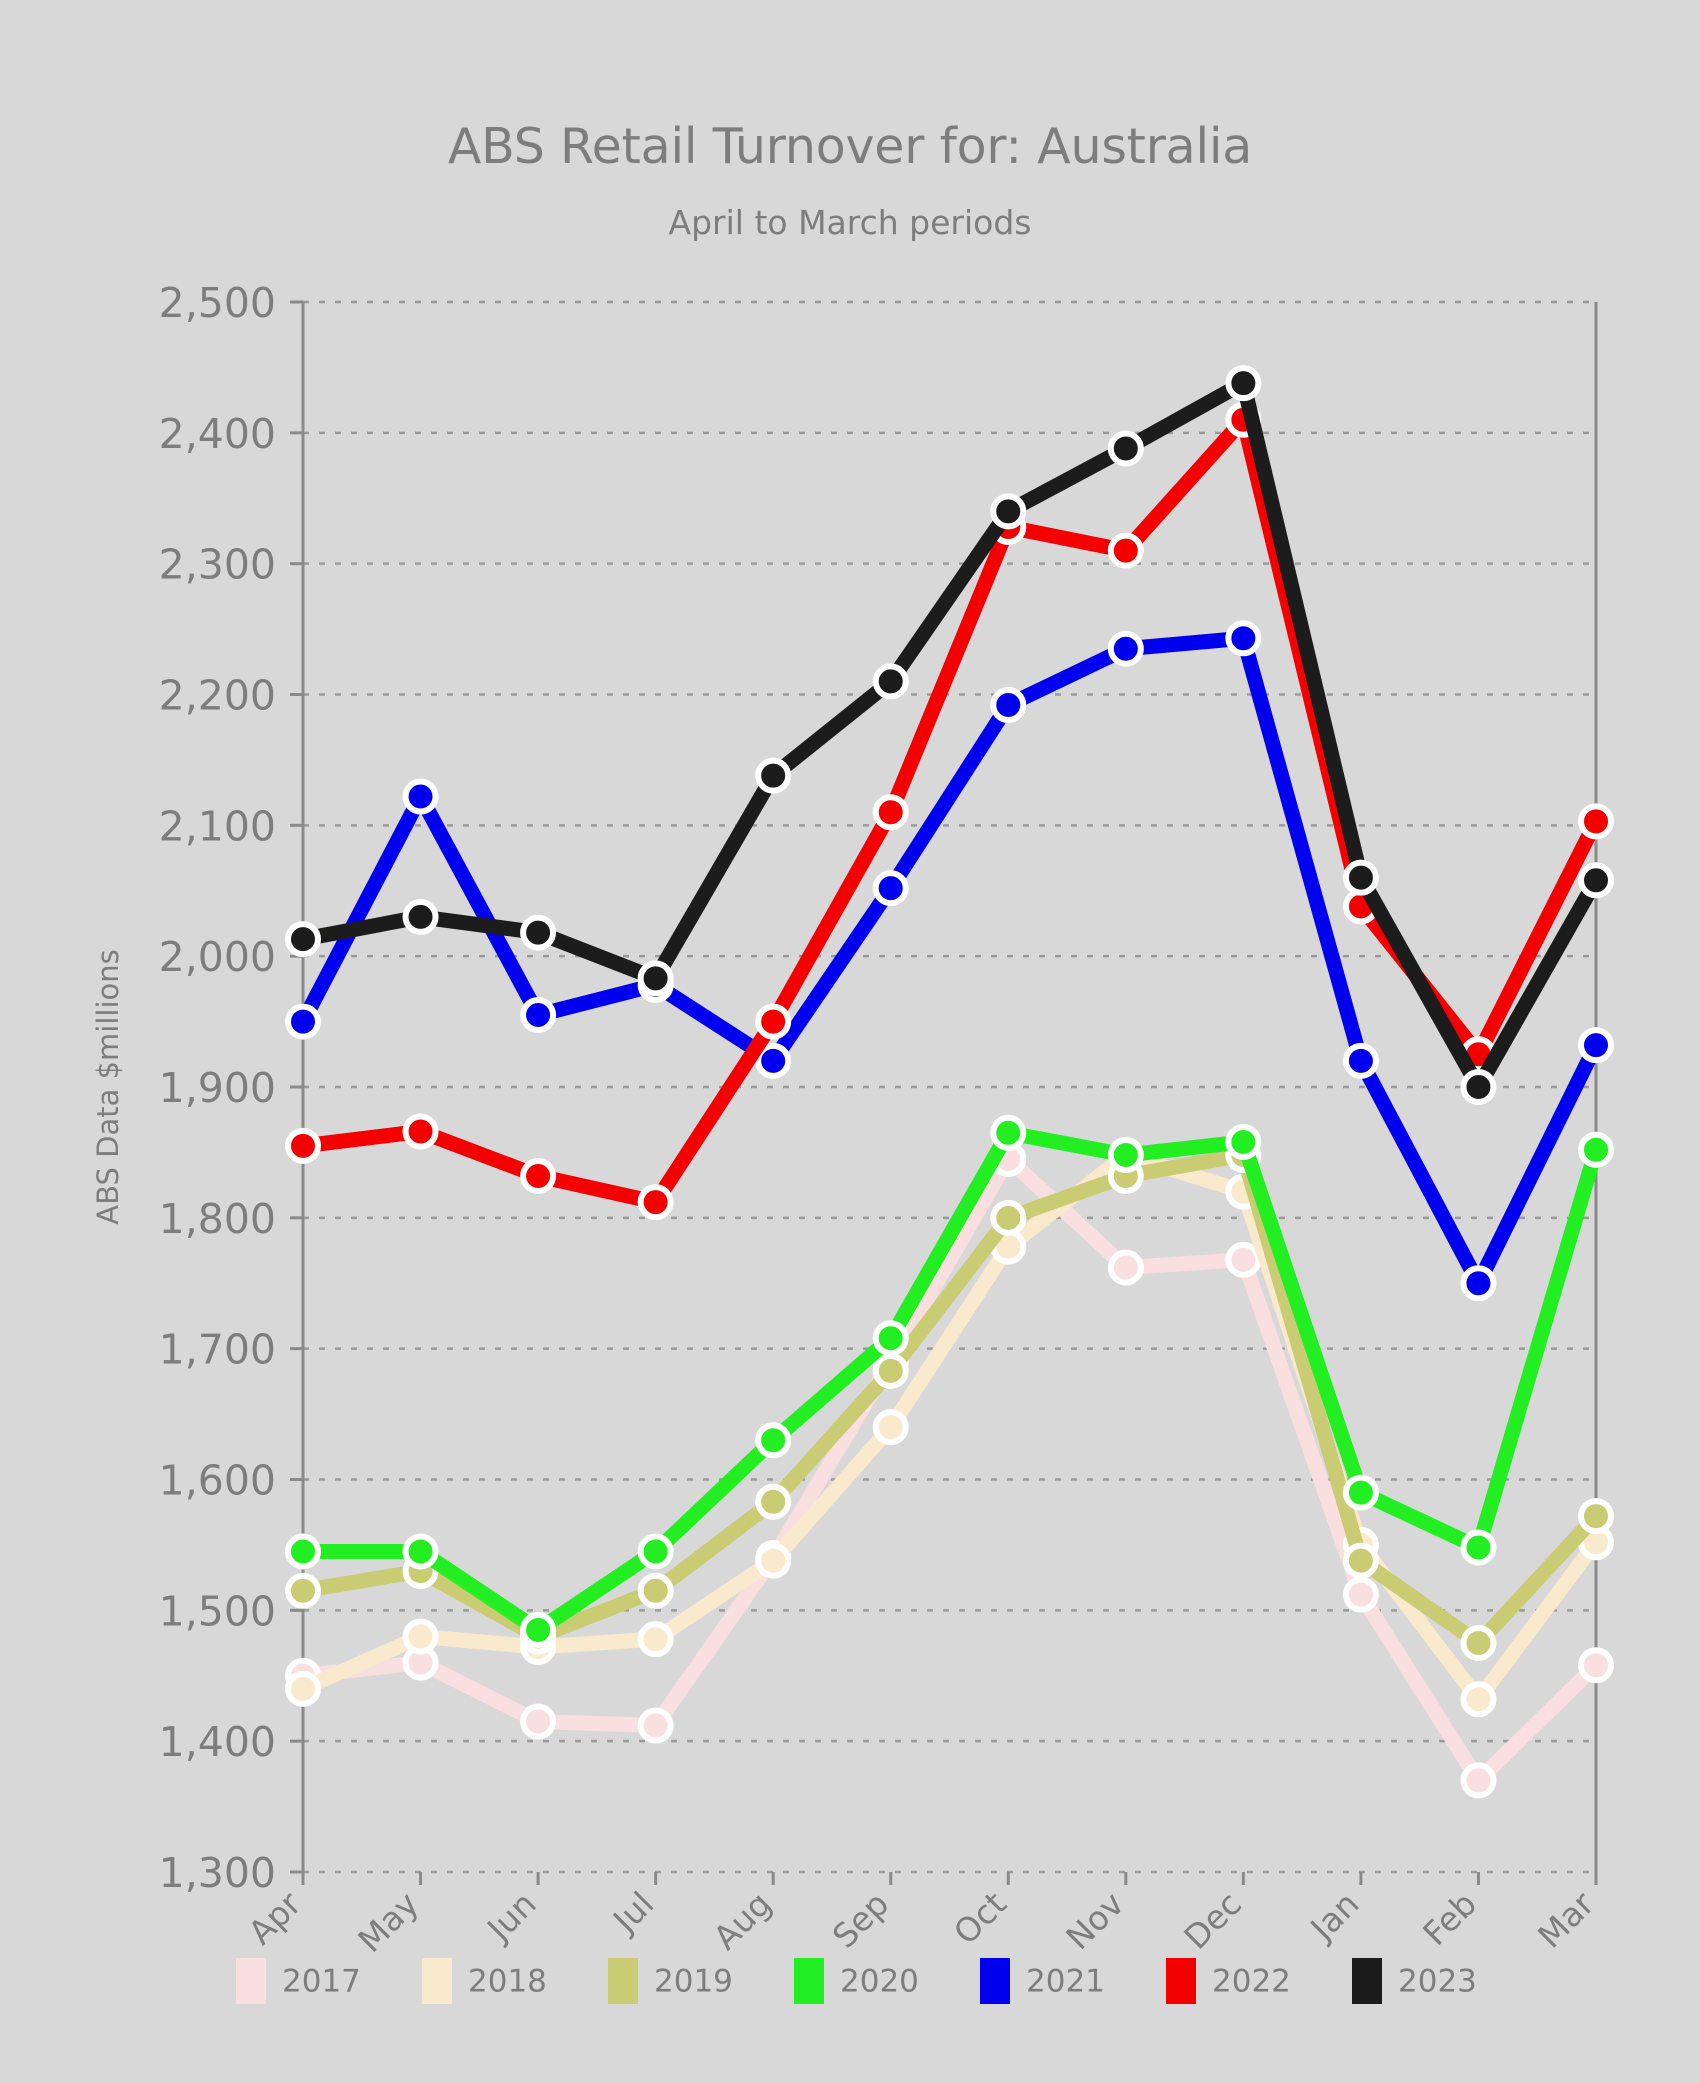 This screenshot has width=1700, height=2083. I want to click on x-axis-tick-label: Jul, so click(632, 1912).